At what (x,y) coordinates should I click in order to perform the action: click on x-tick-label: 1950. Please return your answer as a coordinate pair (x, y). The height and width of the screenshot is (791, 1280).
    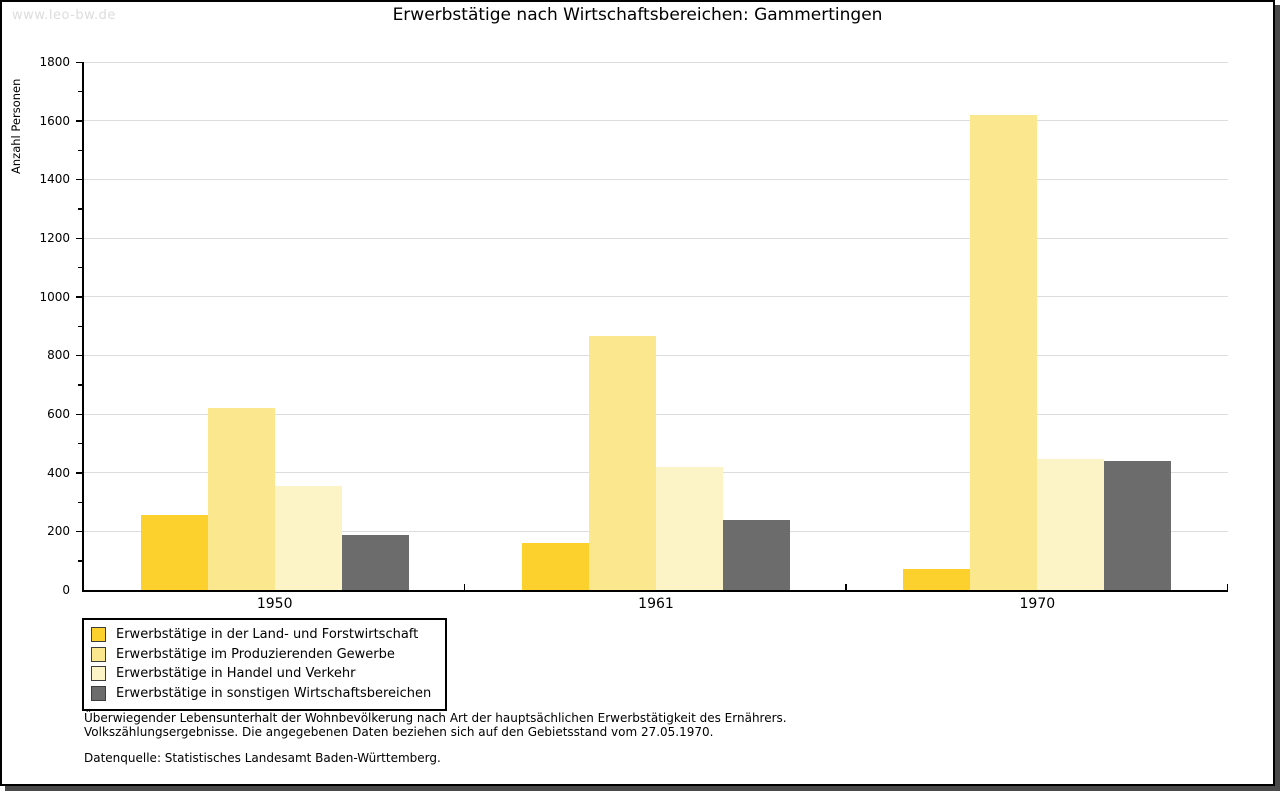
    Looking at the image, I should click on (274, 604).